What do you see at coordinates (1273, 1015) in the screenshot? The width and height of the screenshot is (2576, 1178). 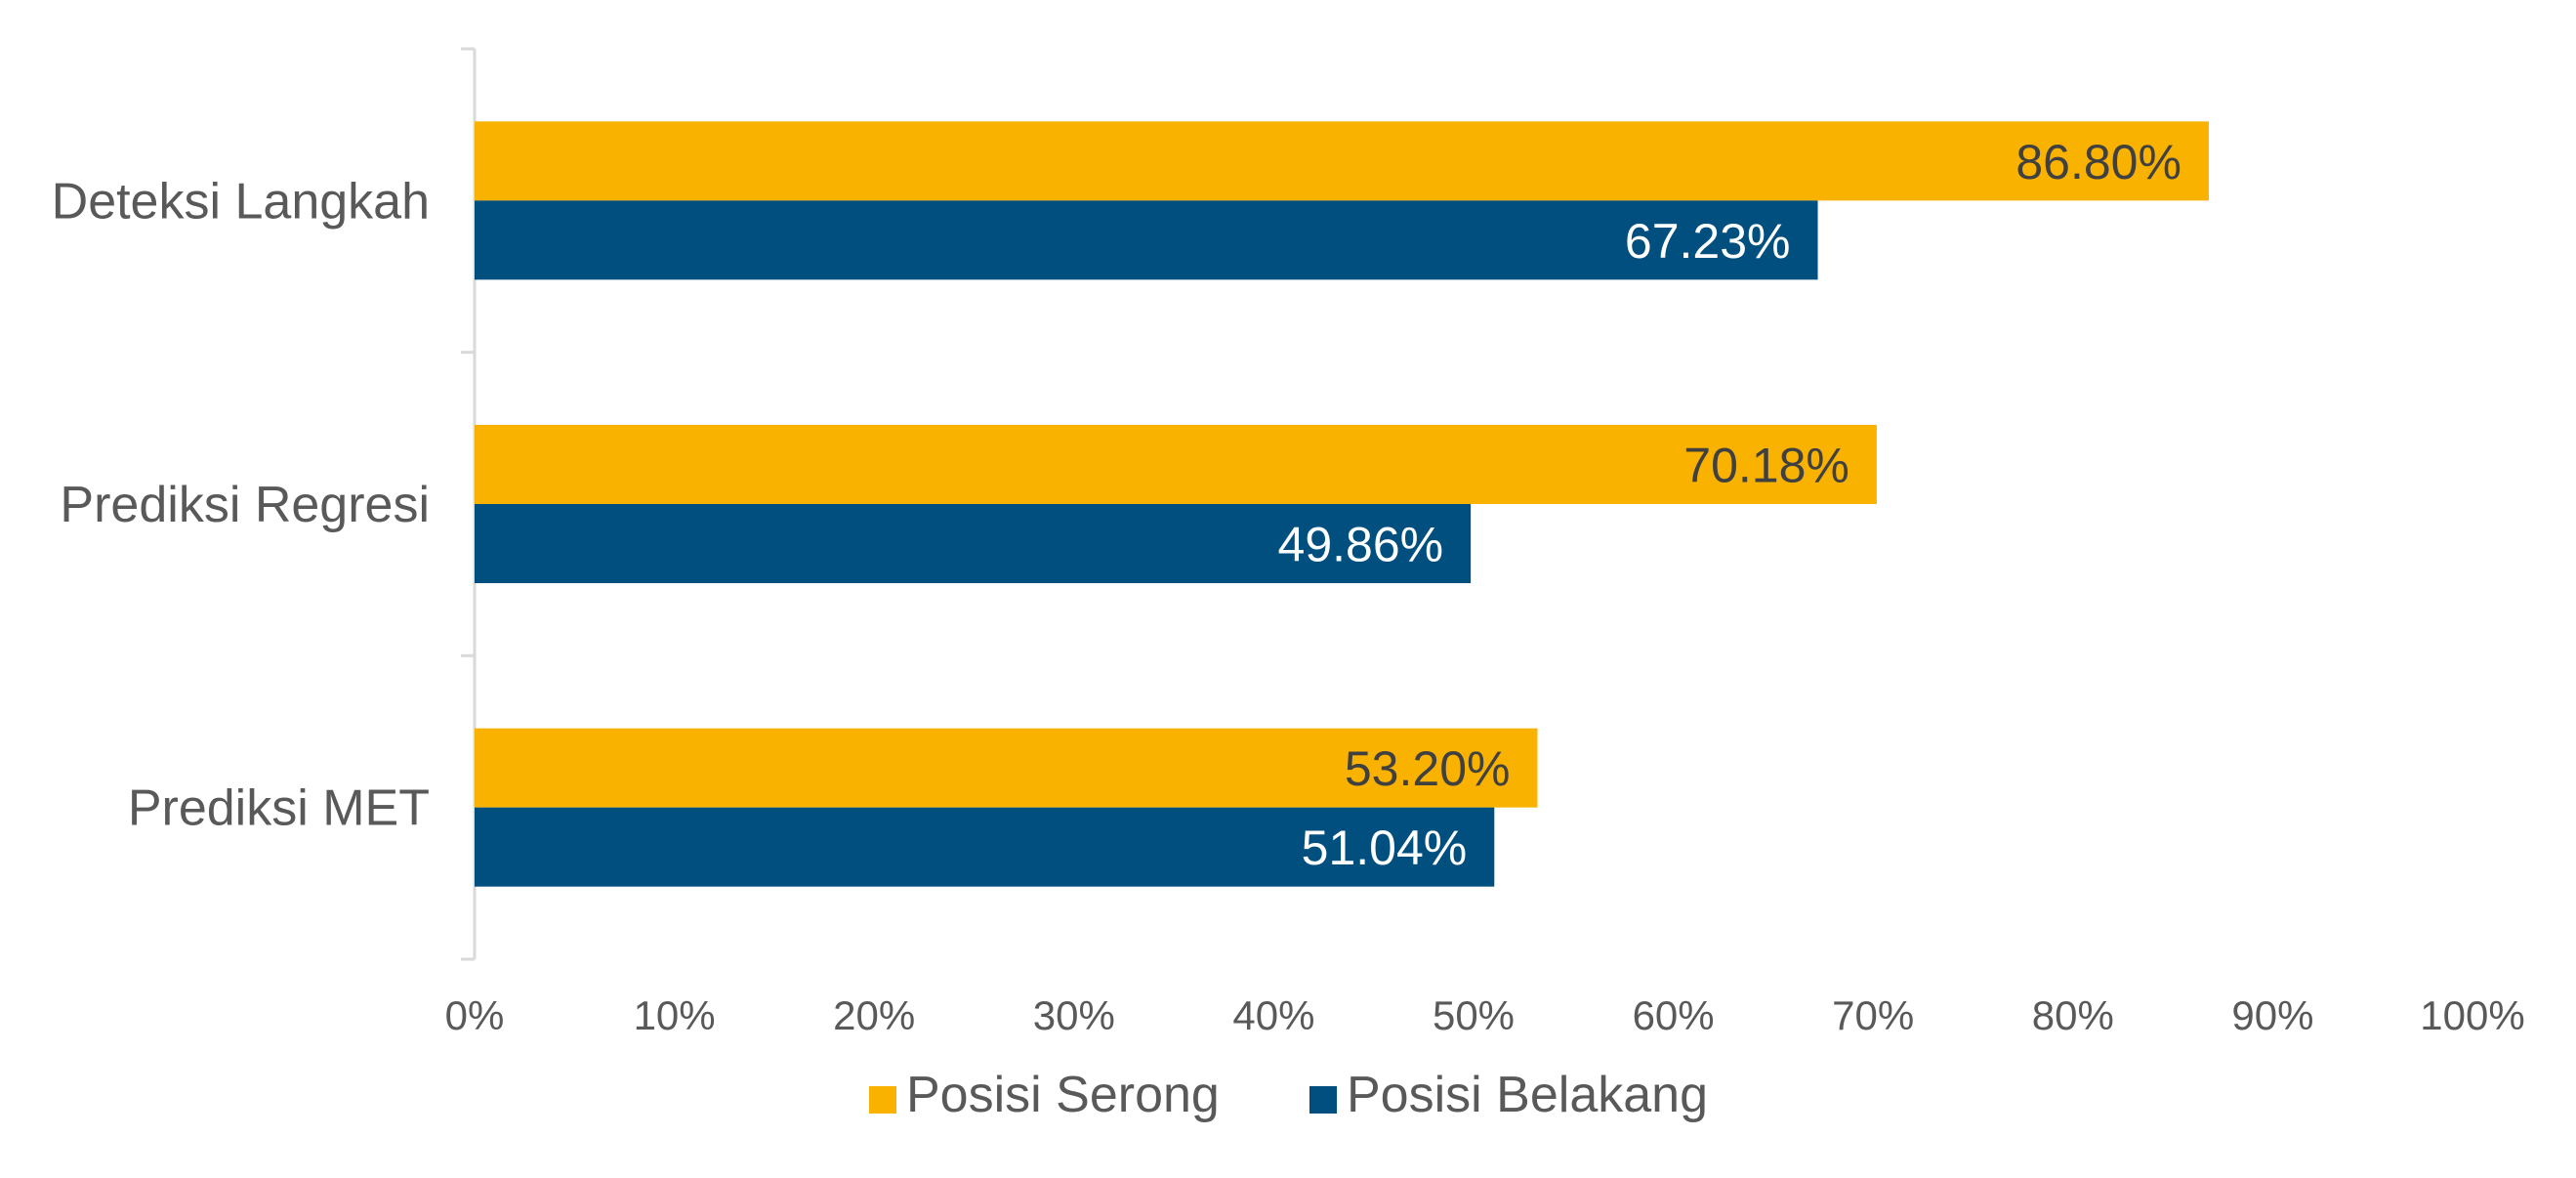 I see `x-tick-label: 40%` at bounding box center [1273, 1015].